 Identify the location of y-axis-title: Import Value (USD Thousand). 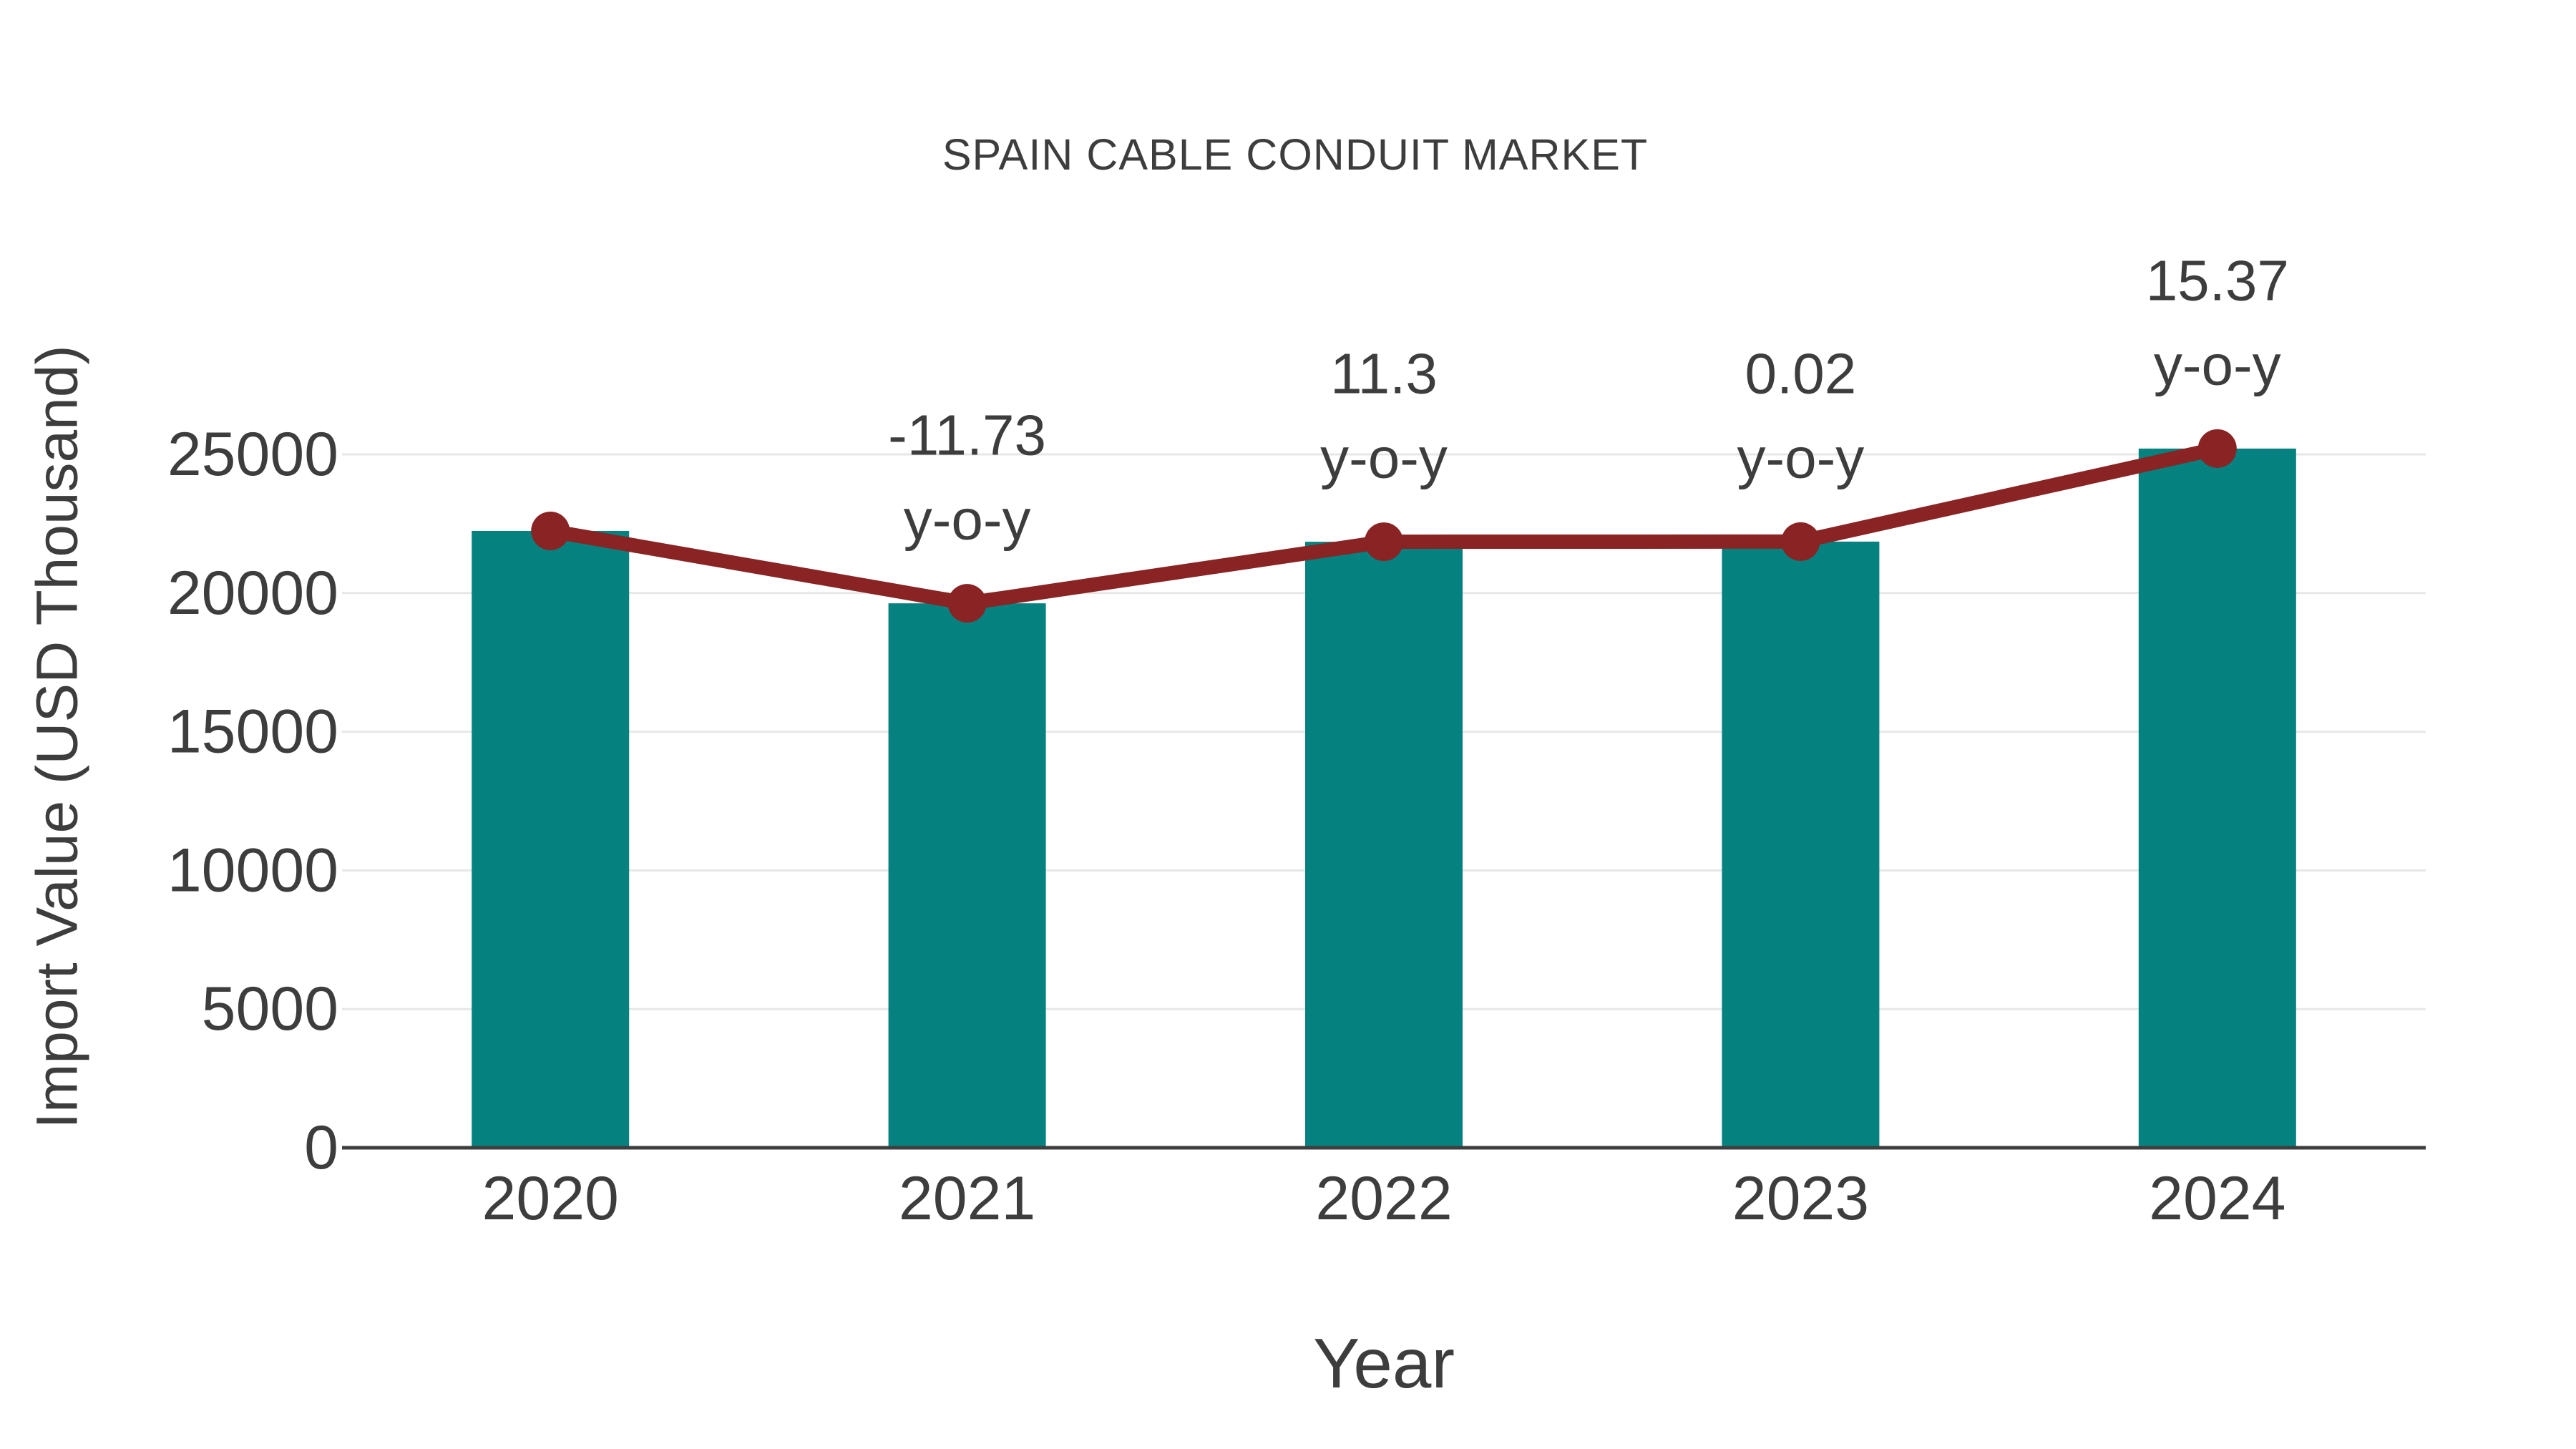
(57, 736).